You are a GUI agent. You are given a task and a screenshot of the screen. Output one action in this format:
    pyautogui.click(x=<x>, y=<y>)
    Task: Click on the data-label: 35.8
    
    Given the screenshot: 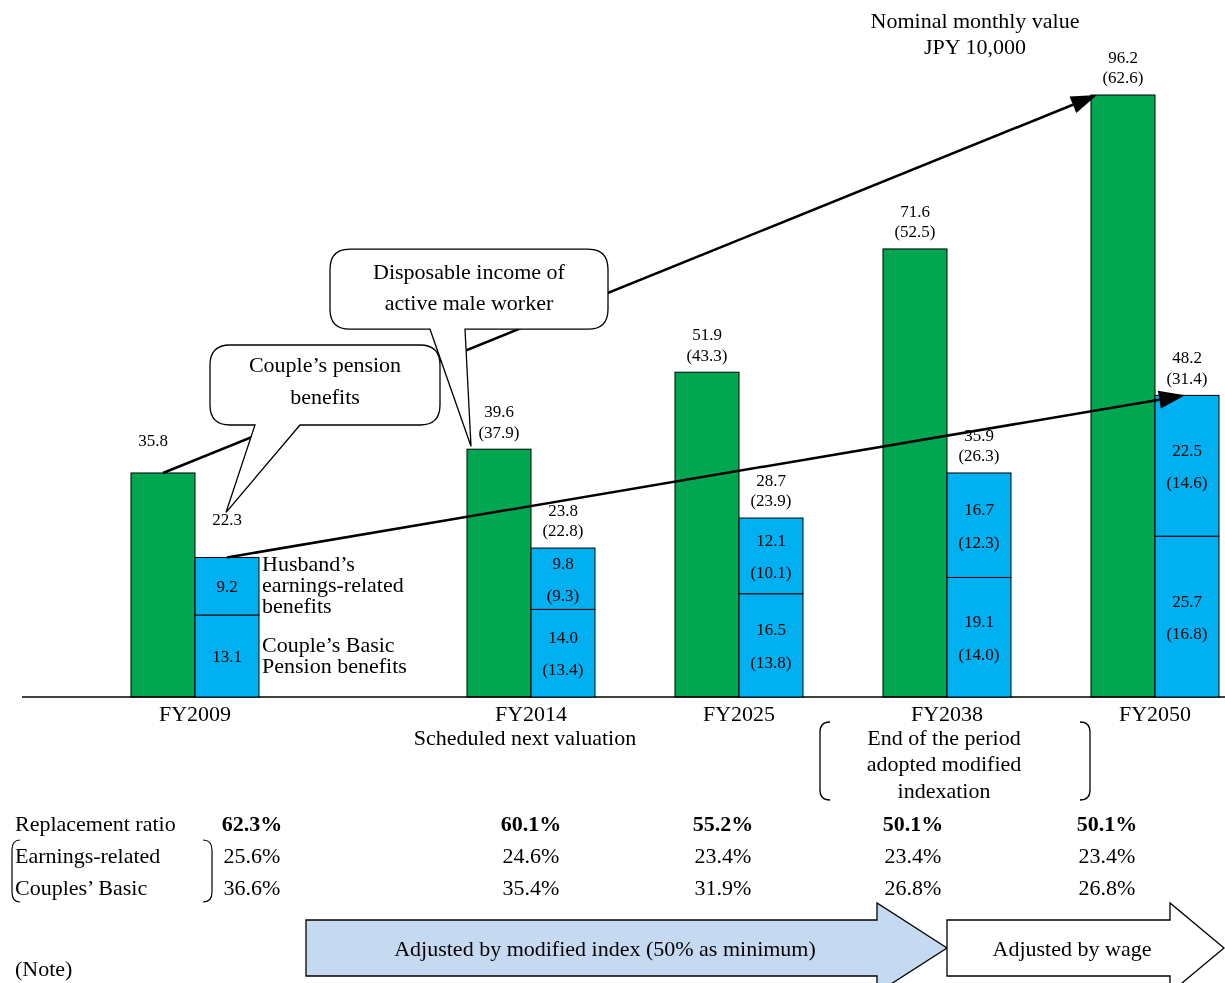 What is the action you would take?
    pyautogui.click(x=153, y=440)
    